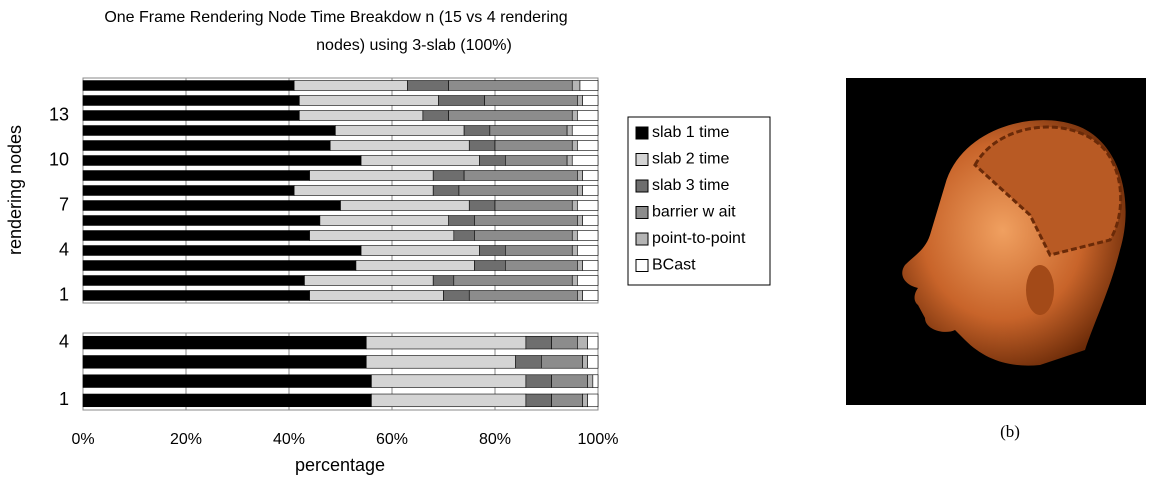 The height and width of the screenshot is (483, 1166). What do you see at coordinates (1048, 191) in the screenshot?
I see `brain` at bounding box center [1048, 191].